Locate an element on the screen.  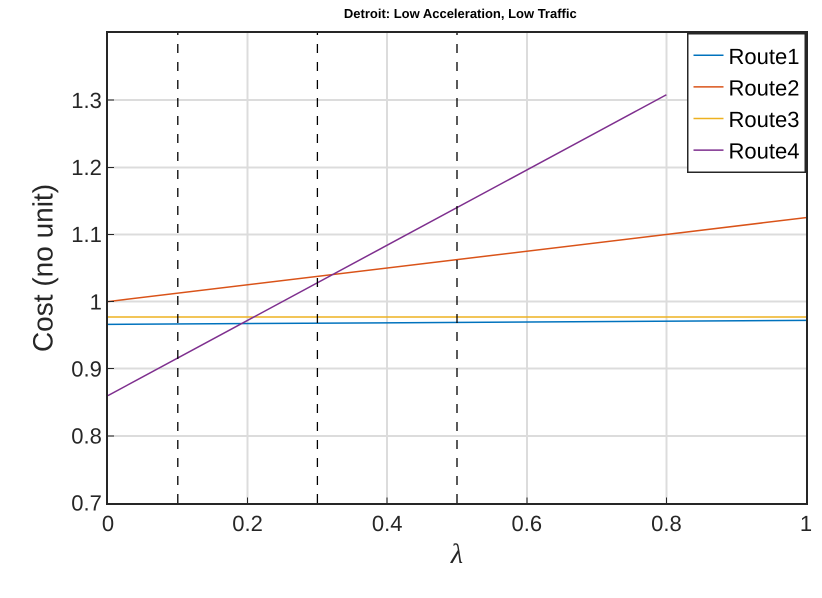
y-axis-title: Cost (no unit) is located at coordinates (42, 268).